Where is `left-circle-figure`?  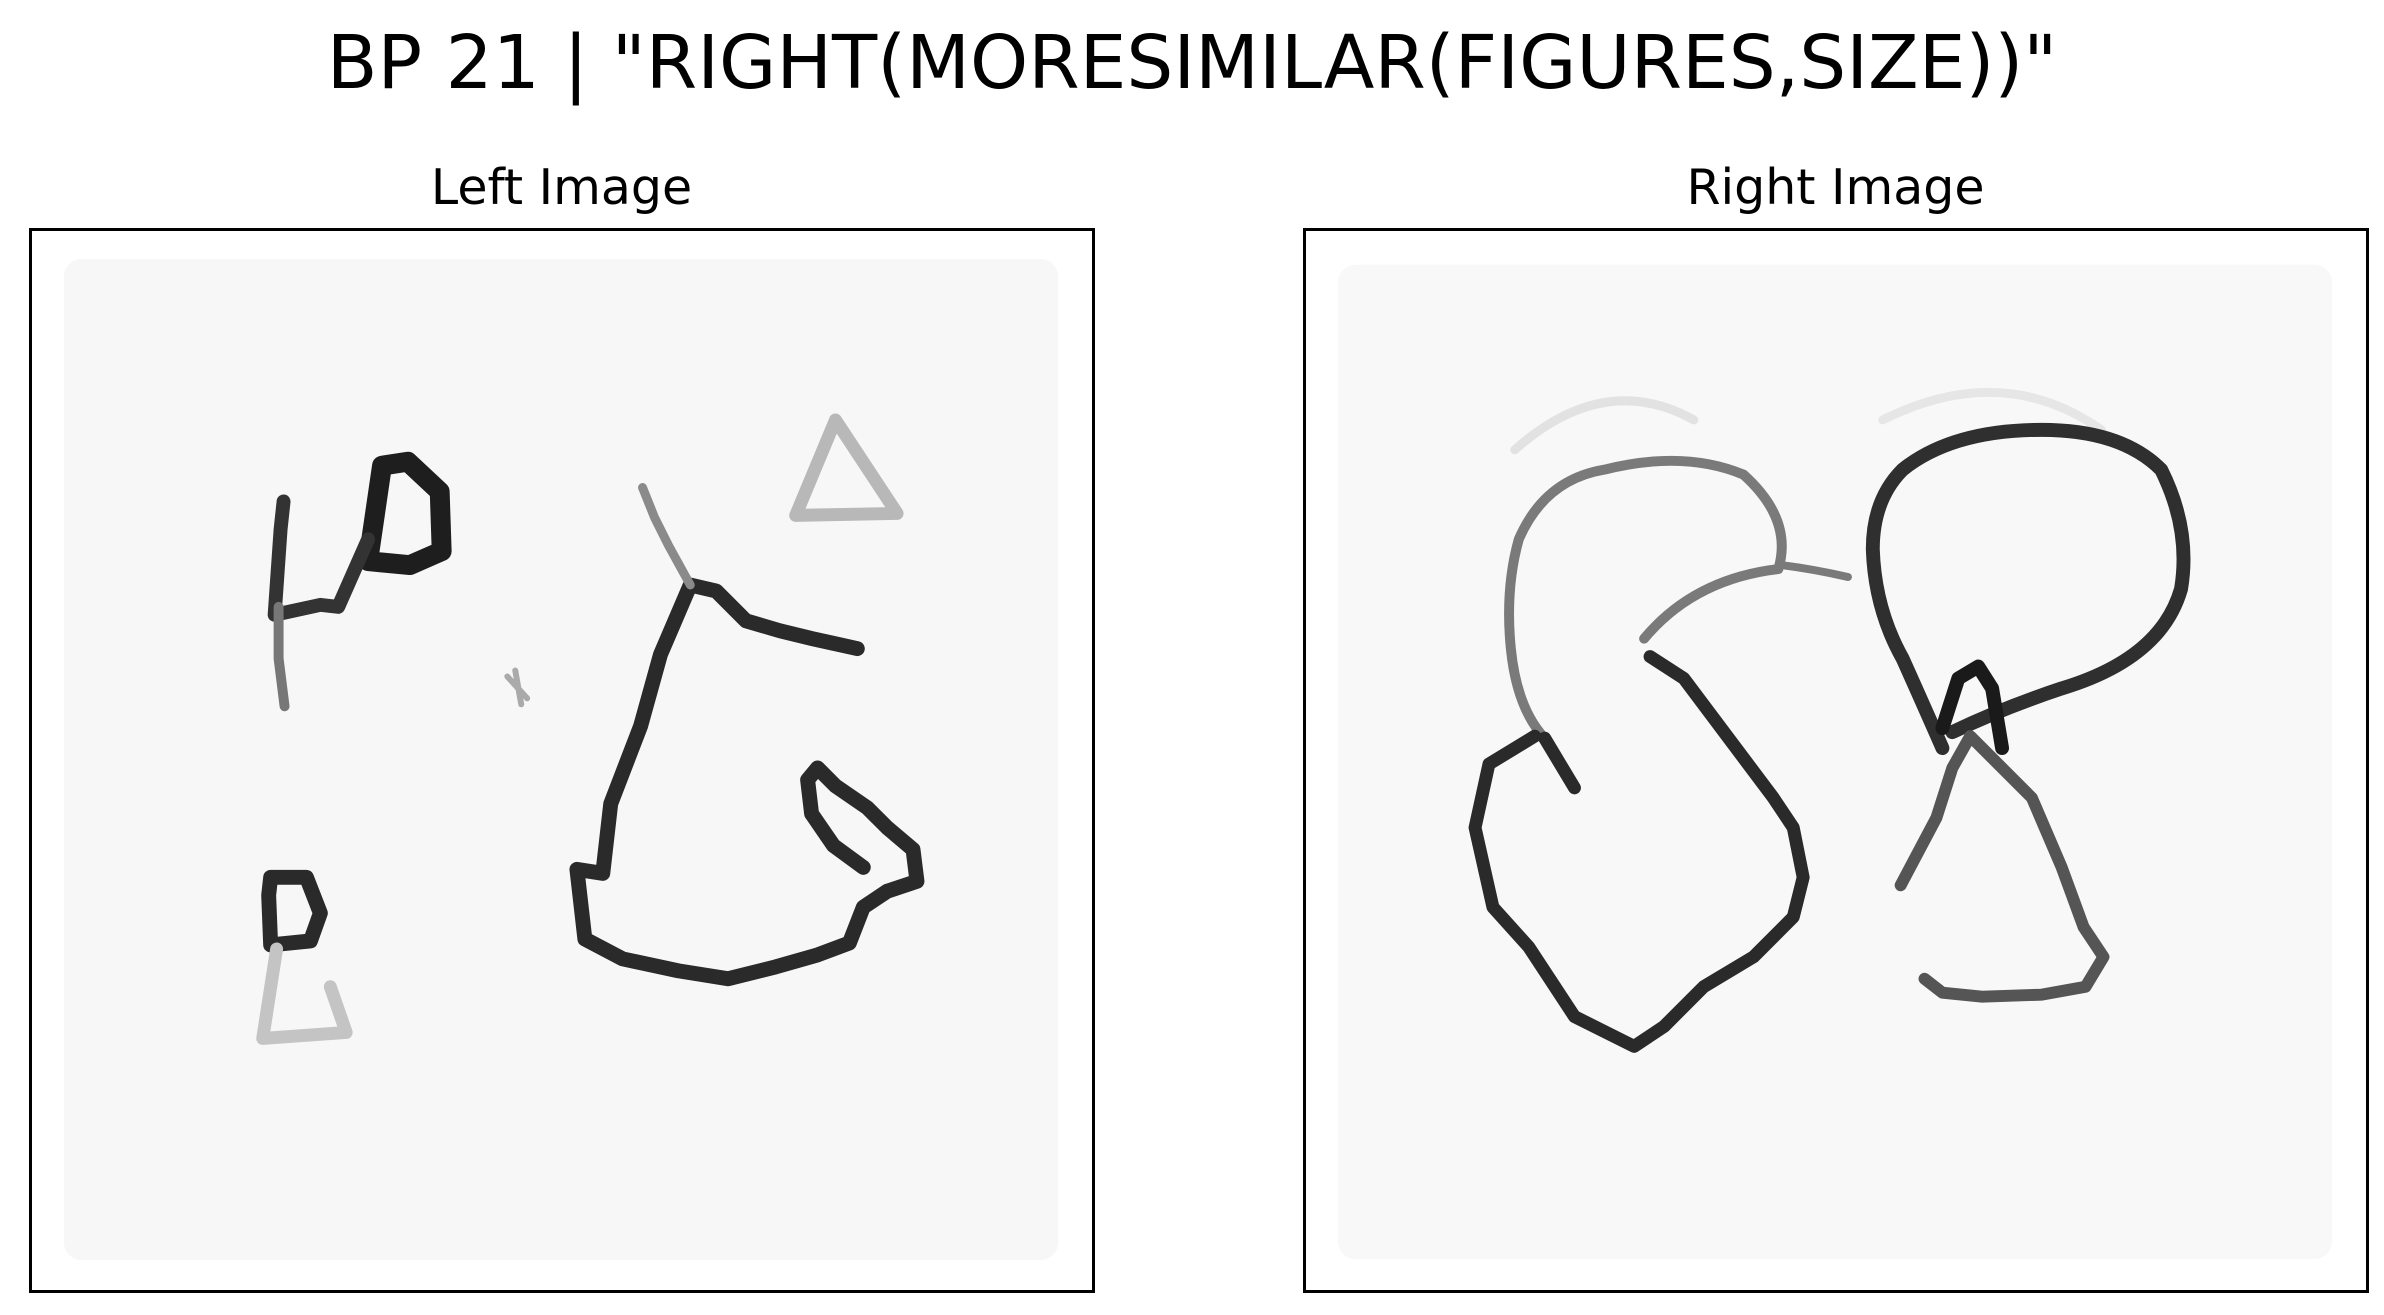 left-circle-figure is located at coordinates (1645, 599).